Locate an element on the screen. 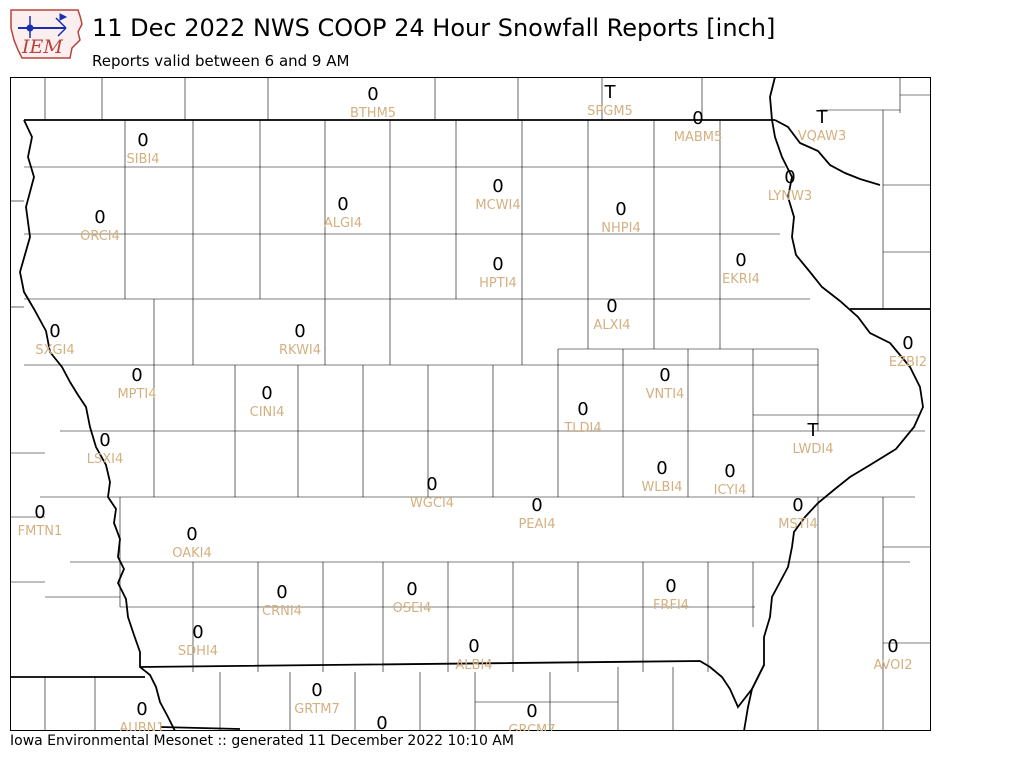 The width and height of the screenshot is (1024, 768). station-id: EKRI4 is located at coordinates (741, 279).